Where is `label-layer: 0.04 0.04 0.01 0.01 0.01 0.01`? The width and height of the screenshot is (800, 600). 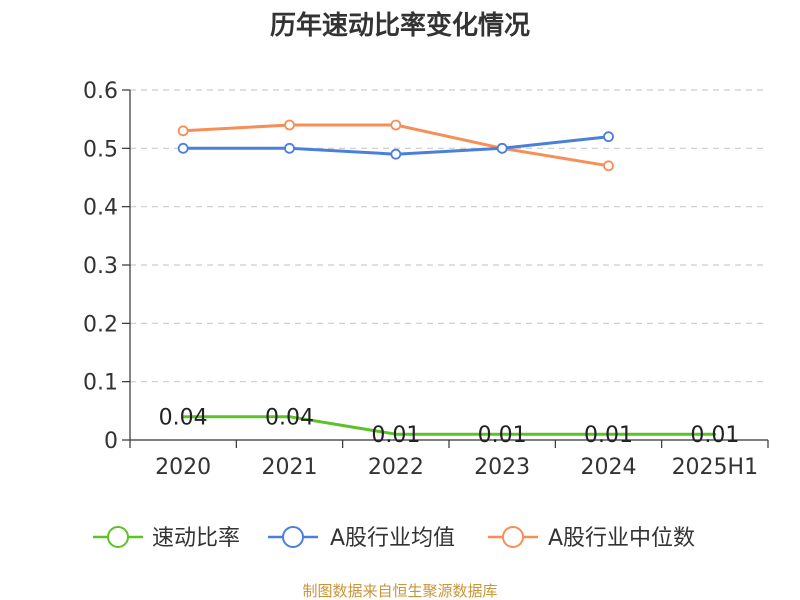 label-layer: 0.04 0.04 0.01 0.01 0.01 0.01 is located at coordinates (449, 427).